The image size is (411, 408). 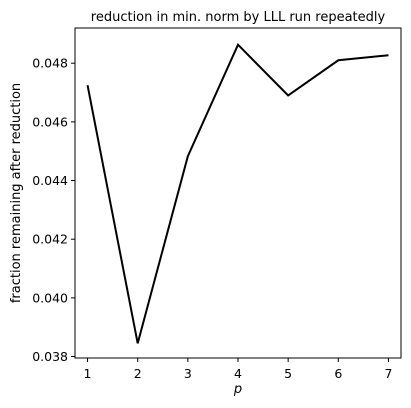 What do you see at coordinates (288, 373) in the screenshot?
I see `x-tick-label: 5` at bounding box center [288, 373].